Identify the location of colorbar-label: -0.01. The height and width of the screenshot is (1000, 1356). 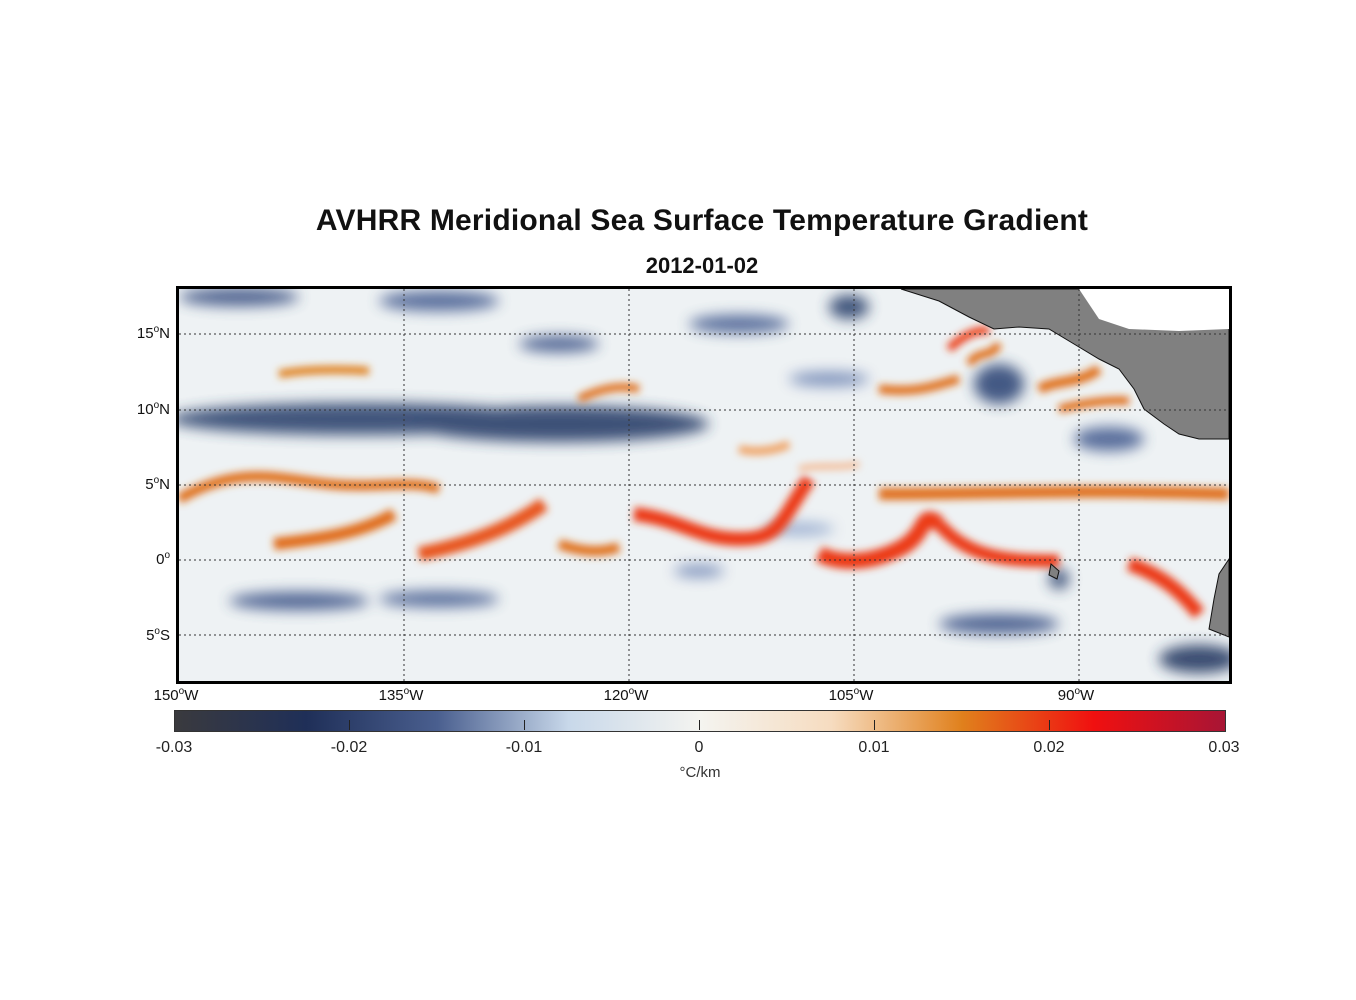
(524, 747).